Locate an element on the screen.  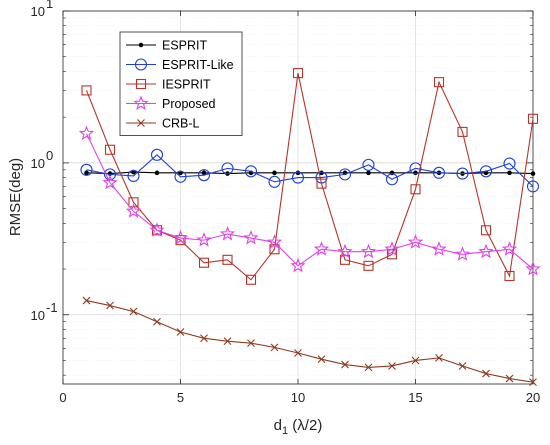
legend-marker-esprit is located at coordinates (141, 45).